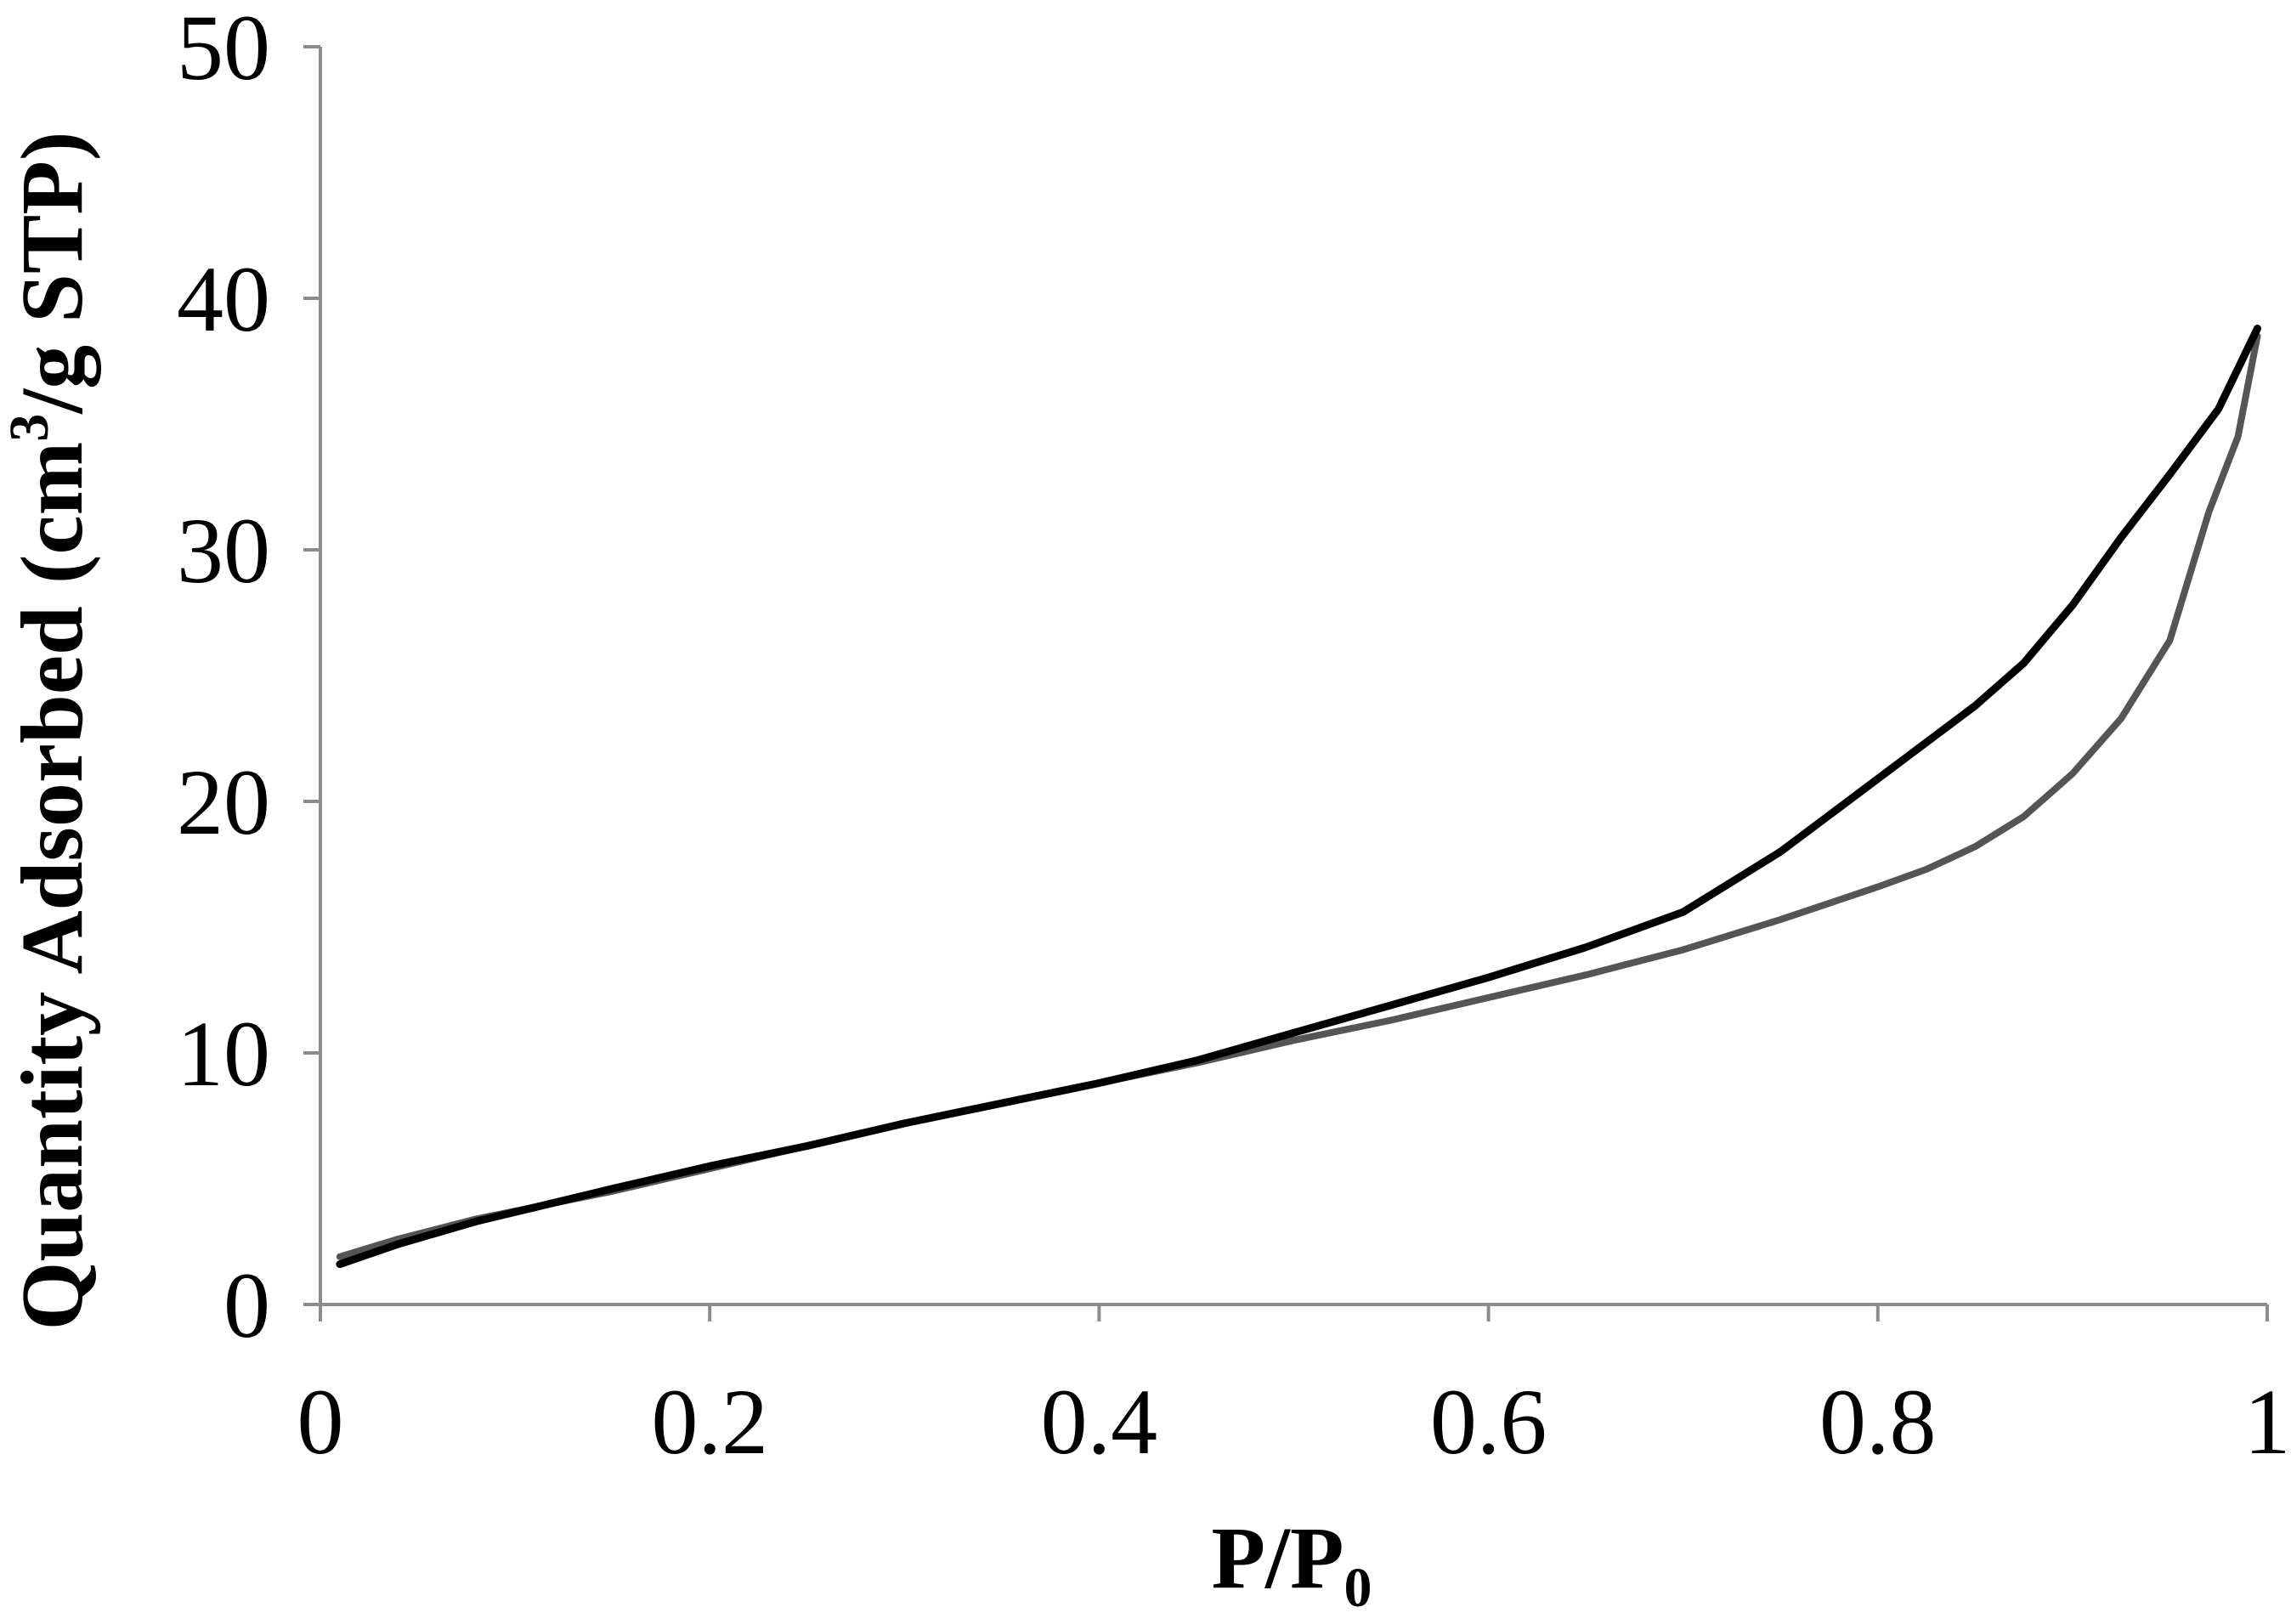  Describe the element at coordinates (320, 1422) in the screenshot. I see `x-tick-label: 0` at that location.